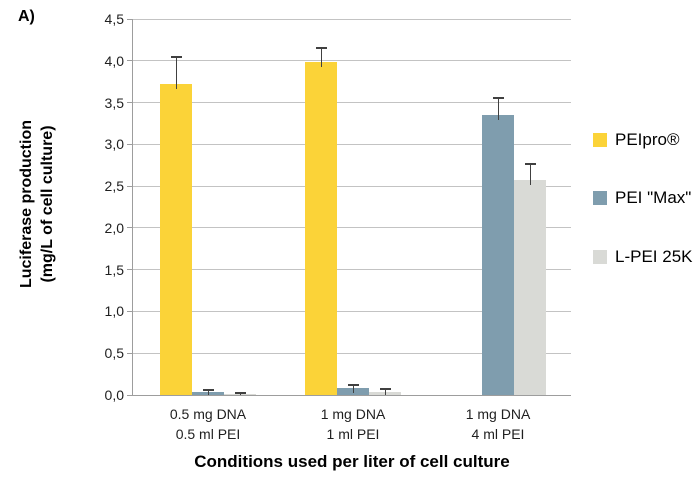 The height and width of the screenshot is (489, 700). Describe the element at coordinates (114, 227) in the screenshot. I see `y-tick-label: 2,0` at that location.